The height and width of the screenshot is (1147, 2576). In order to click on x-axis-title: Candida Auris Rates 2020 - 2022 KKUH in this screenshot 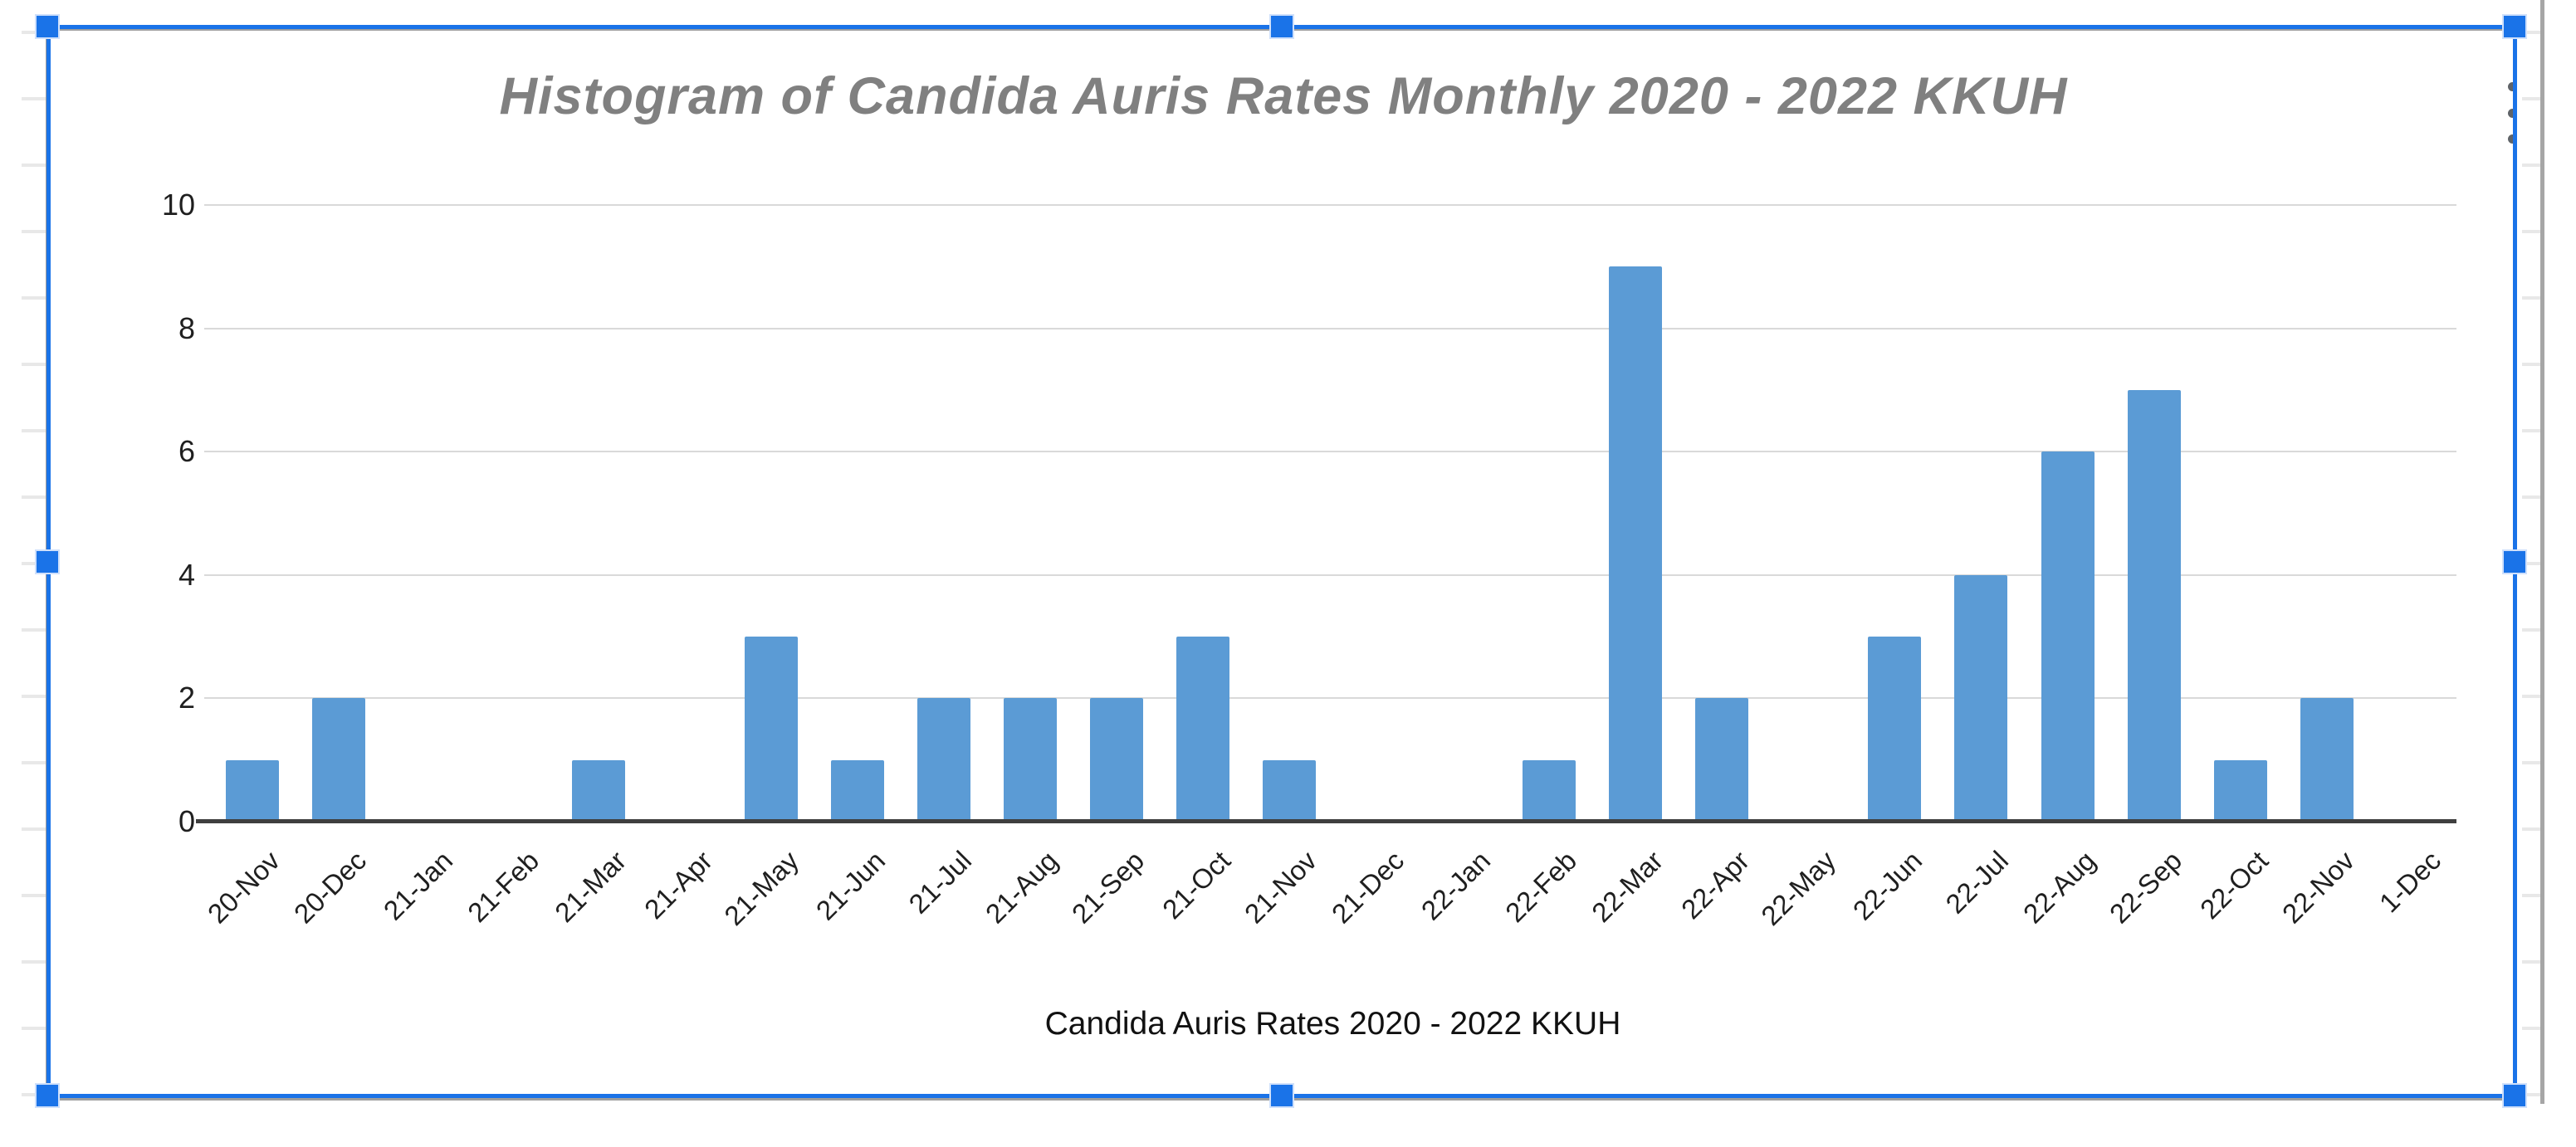, I will do `click(1332, 1024)`.